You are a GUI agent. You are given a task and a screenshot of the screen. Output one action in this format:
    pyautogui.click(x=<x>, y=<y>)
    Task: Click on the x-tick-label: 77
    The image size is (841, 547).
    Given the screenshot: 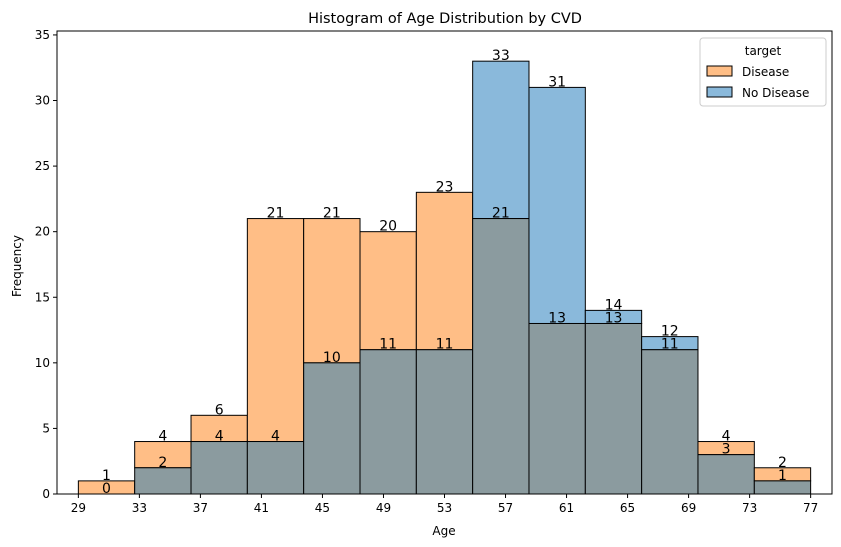 What is the action you would take?
    pyautogui.click(x=810, y=508)
    